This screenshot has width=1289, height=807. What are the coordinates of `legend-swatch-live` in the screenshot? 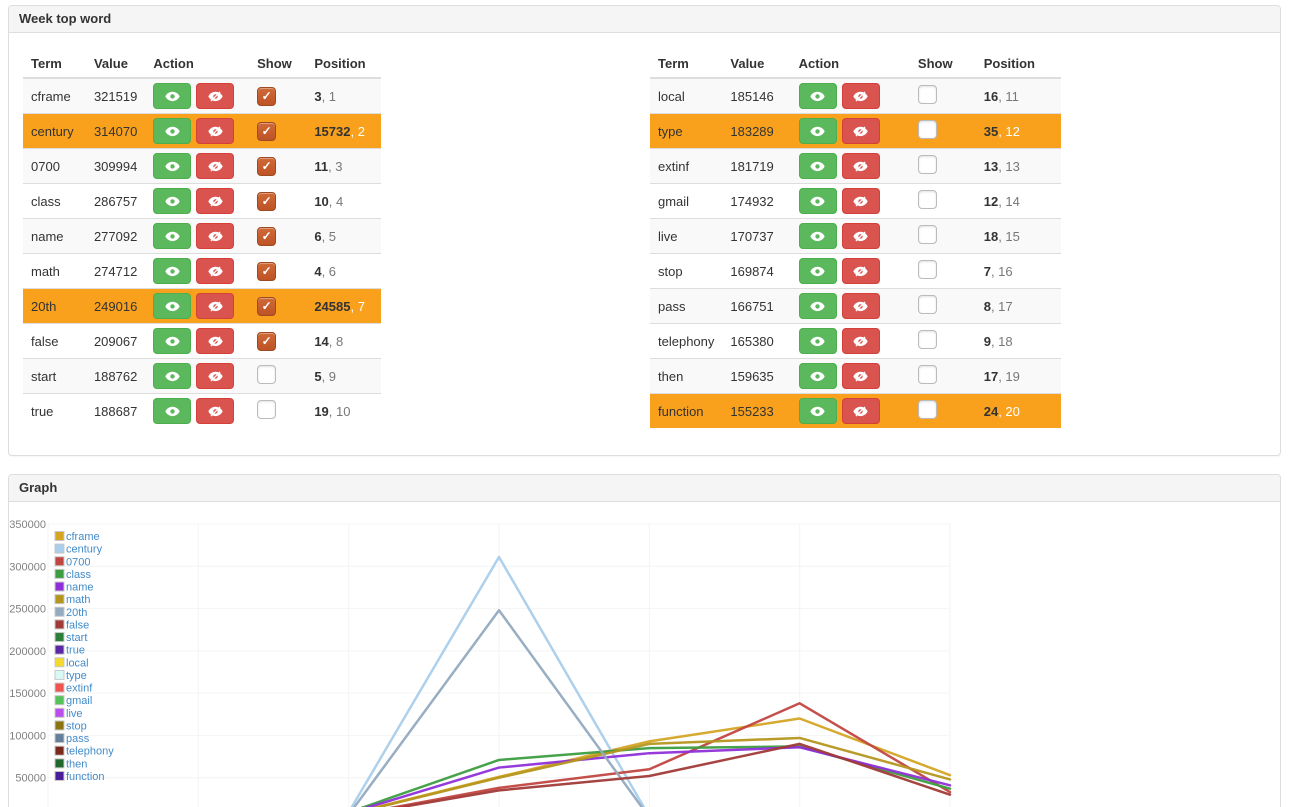 It's located at (59, 712).